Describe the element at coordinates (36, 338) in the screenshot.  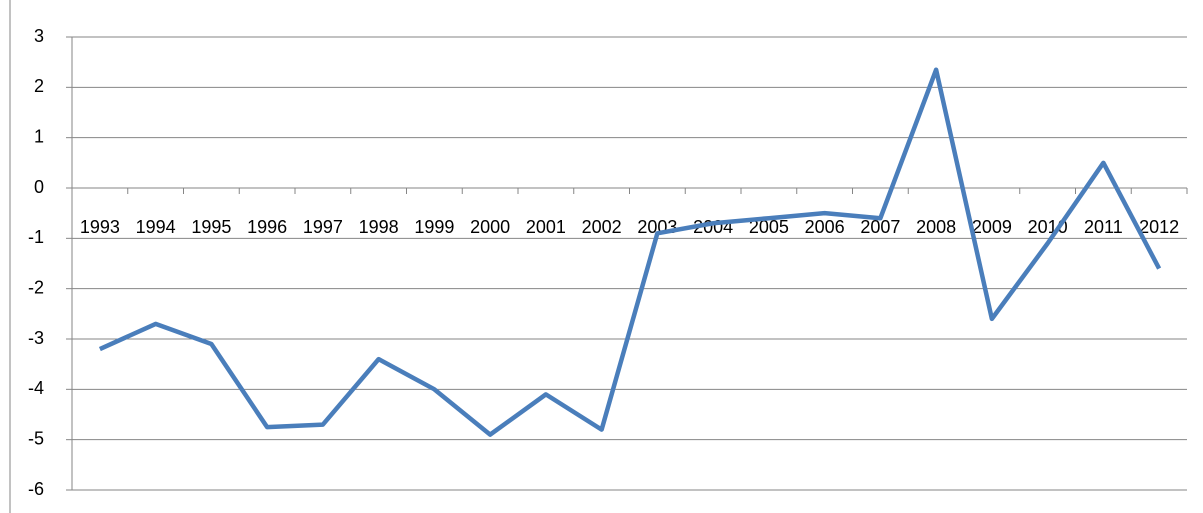
I see `y-tick-label: -3` at that location.